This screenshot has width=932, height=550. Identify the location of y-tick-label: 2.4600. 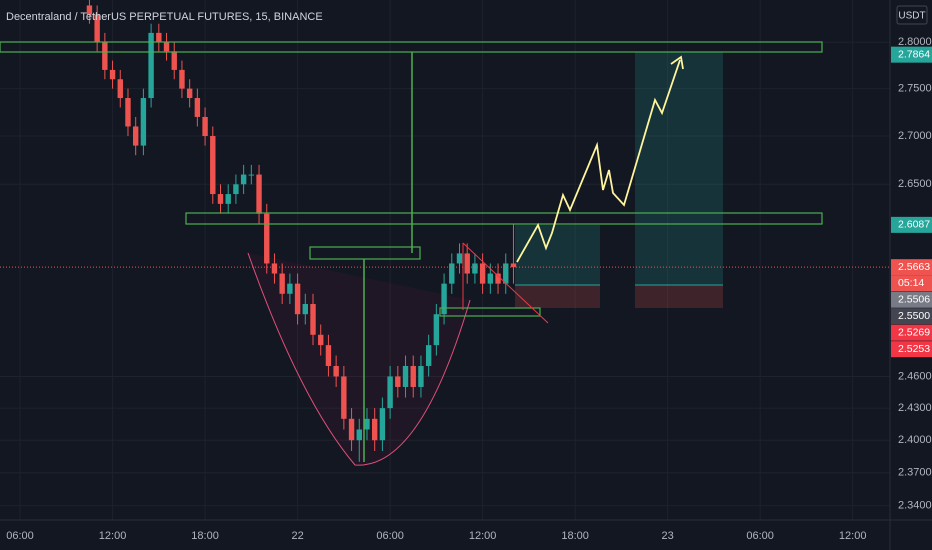
(915, 376).